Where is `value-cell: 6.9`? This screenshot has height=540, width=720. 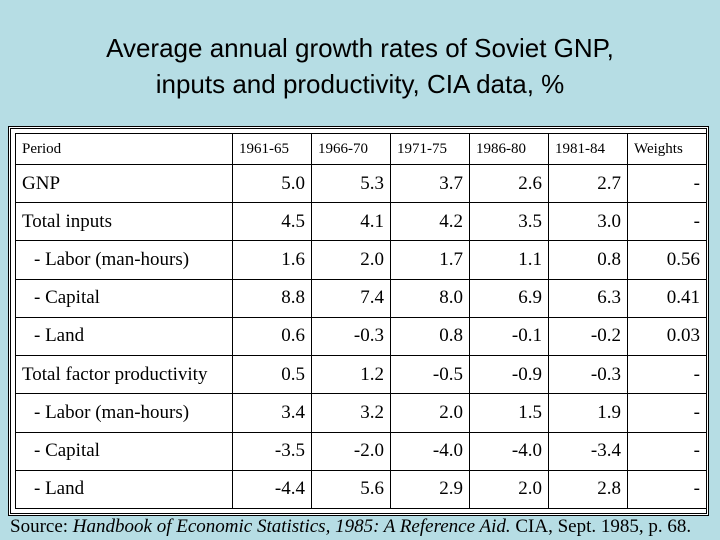
value-cell: 6.9 is located at coordinates (509, 298).